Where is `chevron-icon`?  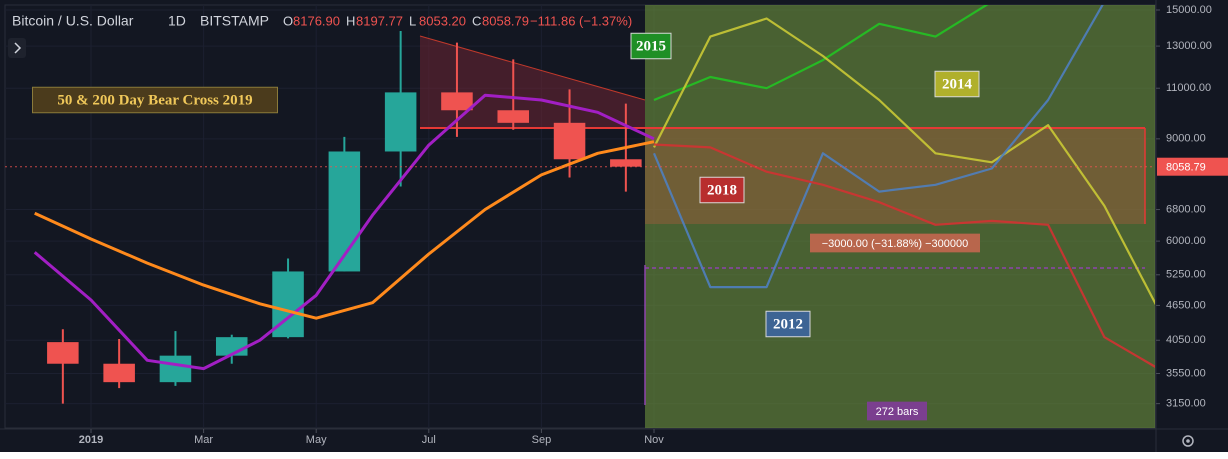 chevron-icon is located at coordinates (18, 48).